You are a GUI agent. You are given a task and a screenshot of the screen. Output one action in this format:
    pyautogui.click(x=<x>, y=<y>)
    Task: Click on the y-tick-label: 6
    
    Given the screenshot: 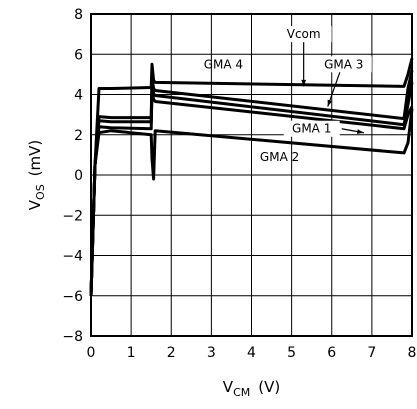 What is the action you would take?
    pyautogui.click(x=78, y=55)
    